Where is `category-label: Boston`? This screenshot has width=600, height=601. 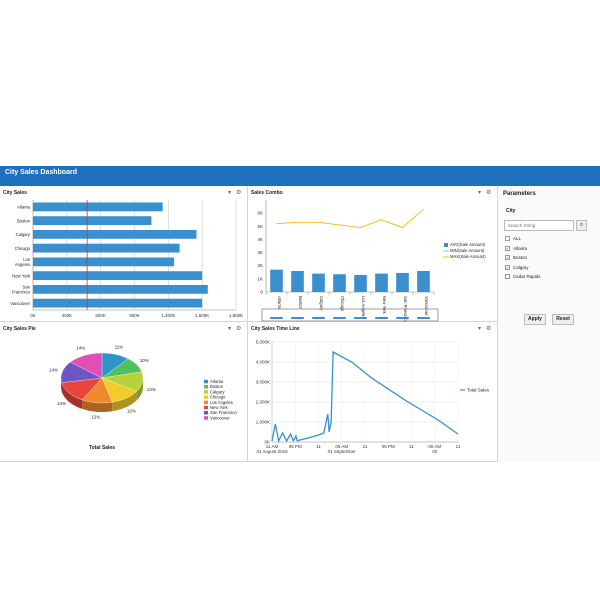
category-label: Boston is located at coordinates (300, 303).